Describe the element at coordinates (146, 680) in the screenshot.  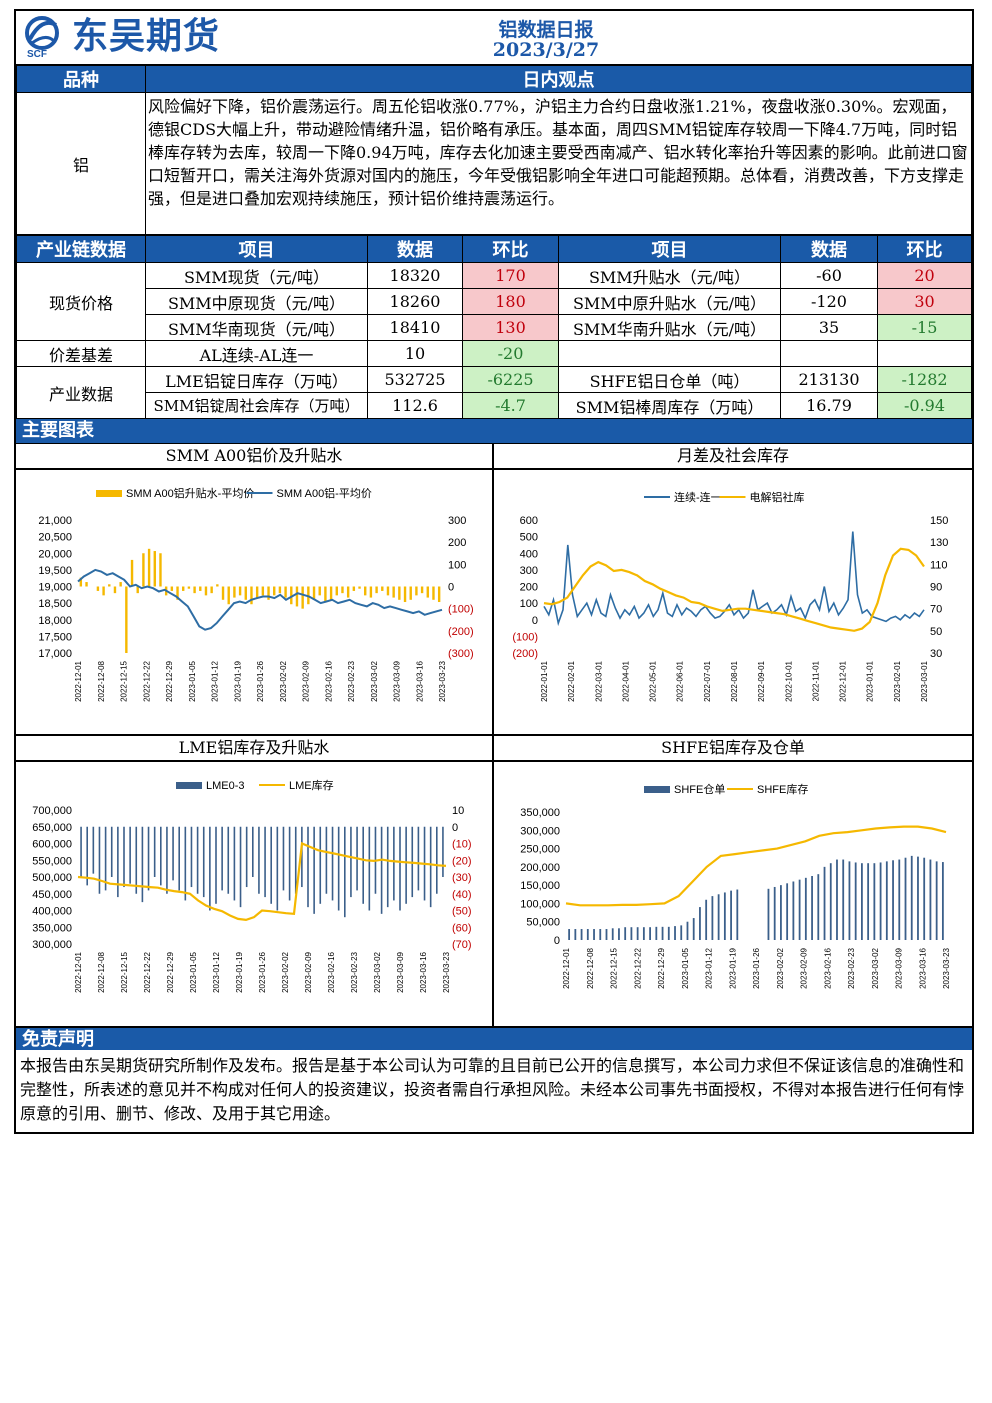
I see `x-tick-label: 2022-12-22` at that location.